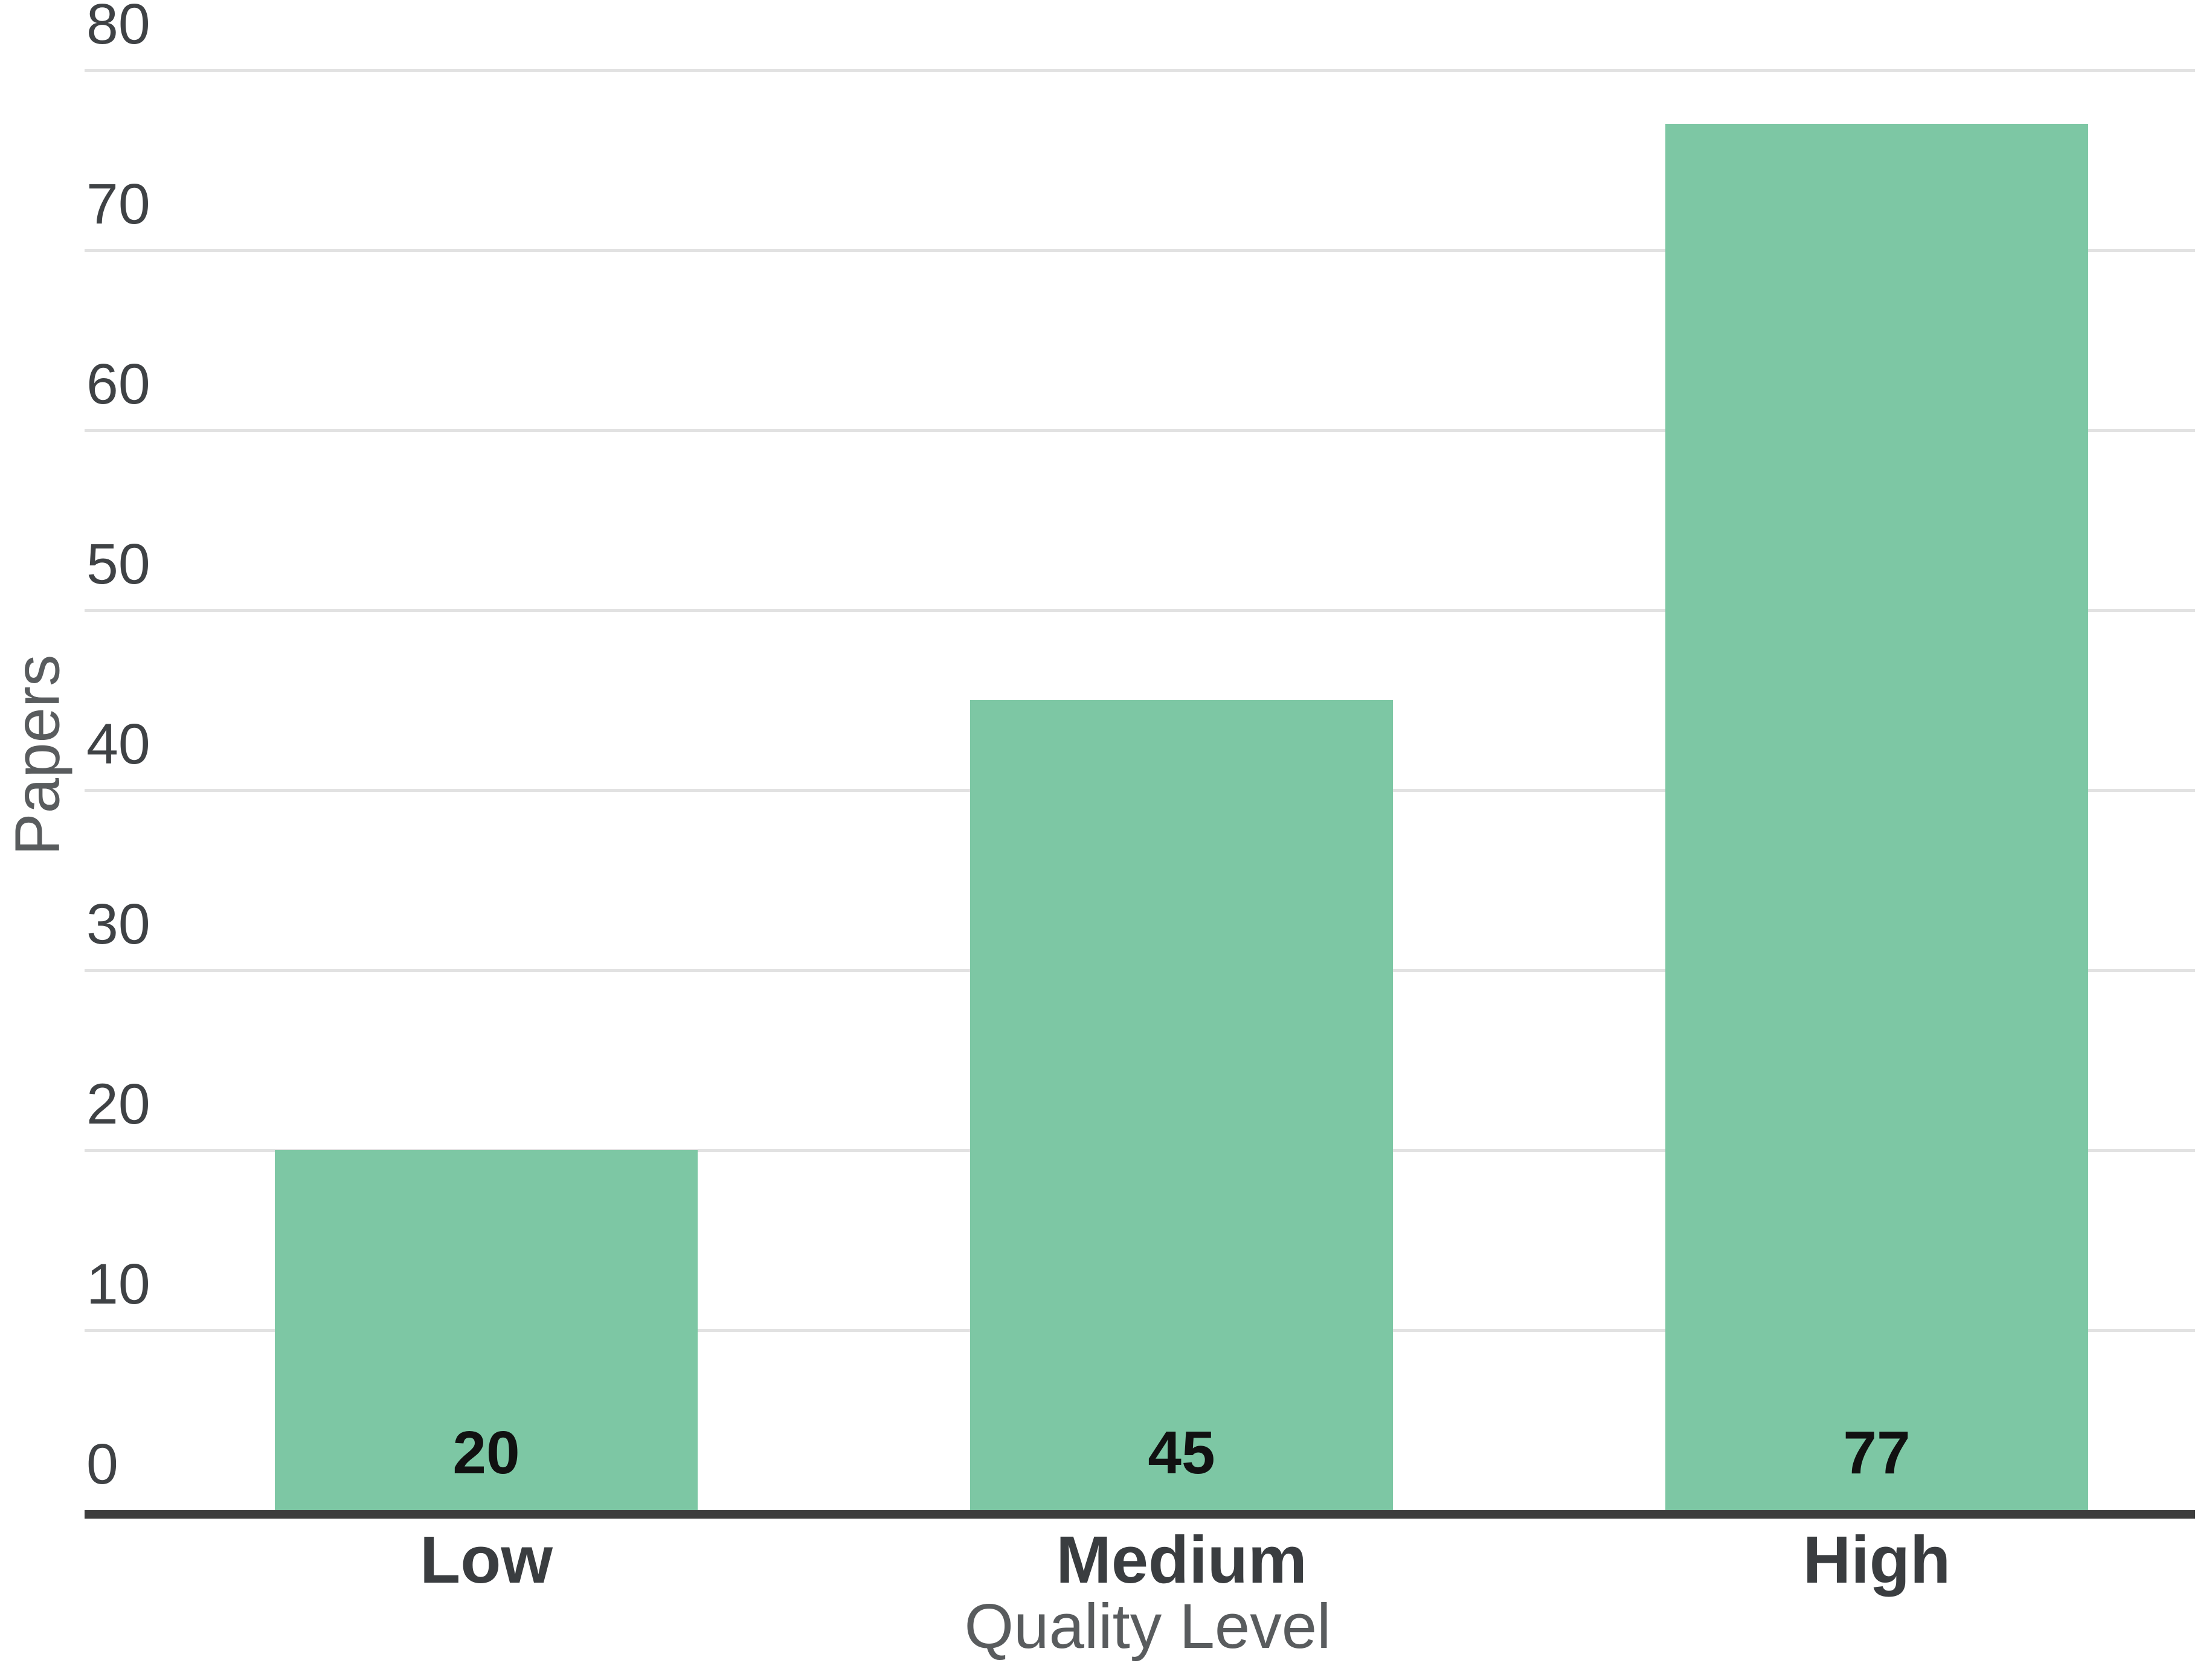  I want to click on y-tick-label-70: 70, so click(118, 204).